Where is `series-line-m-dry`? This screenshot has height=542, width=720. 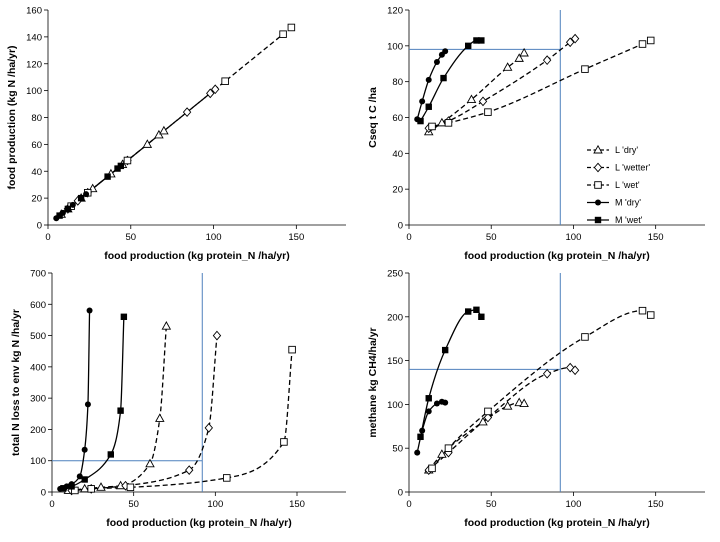
series-line-m-dry is located at coordinates (75, 400).